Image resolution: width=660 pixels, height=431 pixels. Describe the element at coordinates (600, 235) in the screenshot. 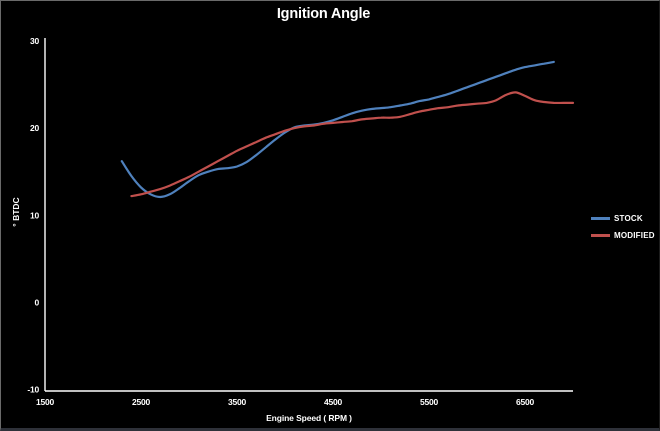

I see `legend-swatch-modified` at that location.